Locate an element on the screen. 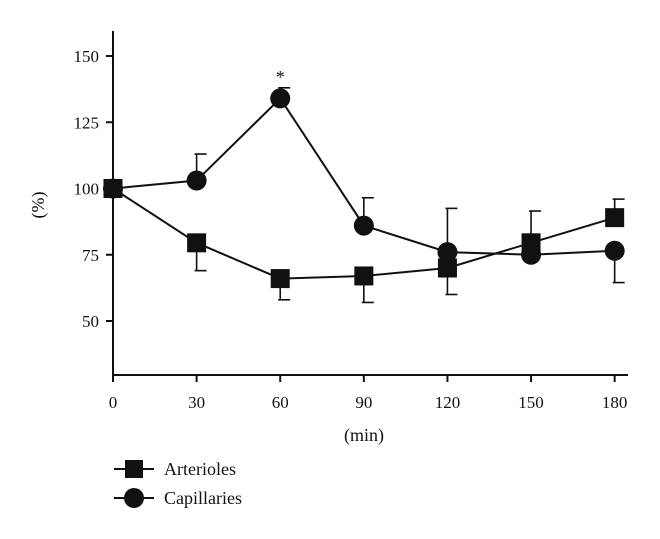 The image size is (660, 539). x-axis-title: (min) is located at coordinates (364, 435).